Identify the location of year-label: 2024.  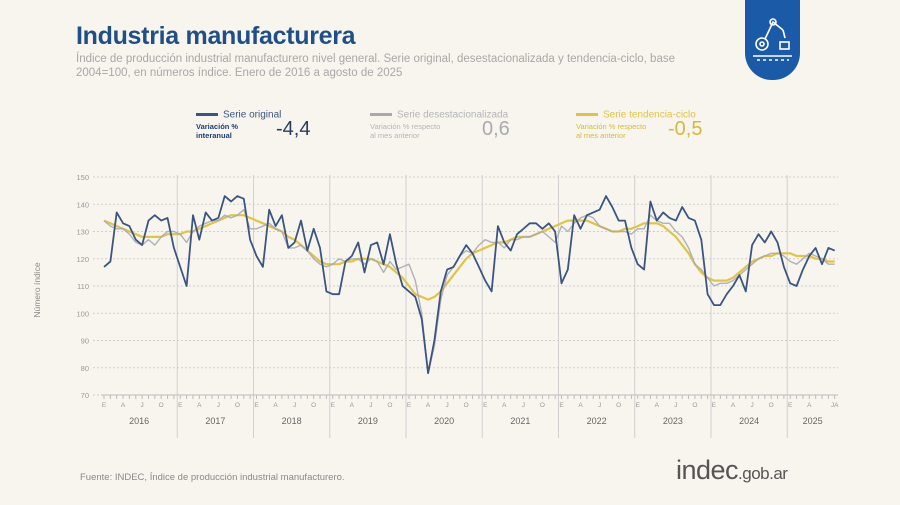
(749, 421).